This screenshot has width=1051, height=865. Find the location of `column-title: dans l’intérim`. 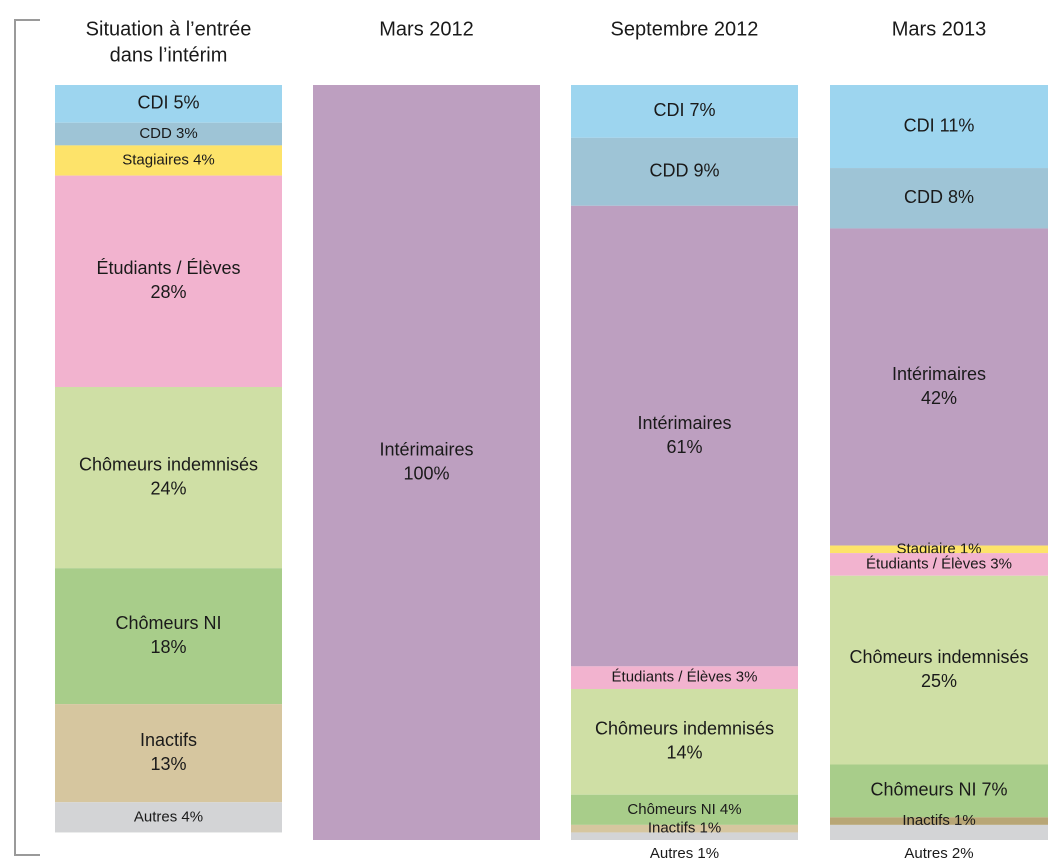

column-title: dans l’intérim is located at coordinates (169, 55).